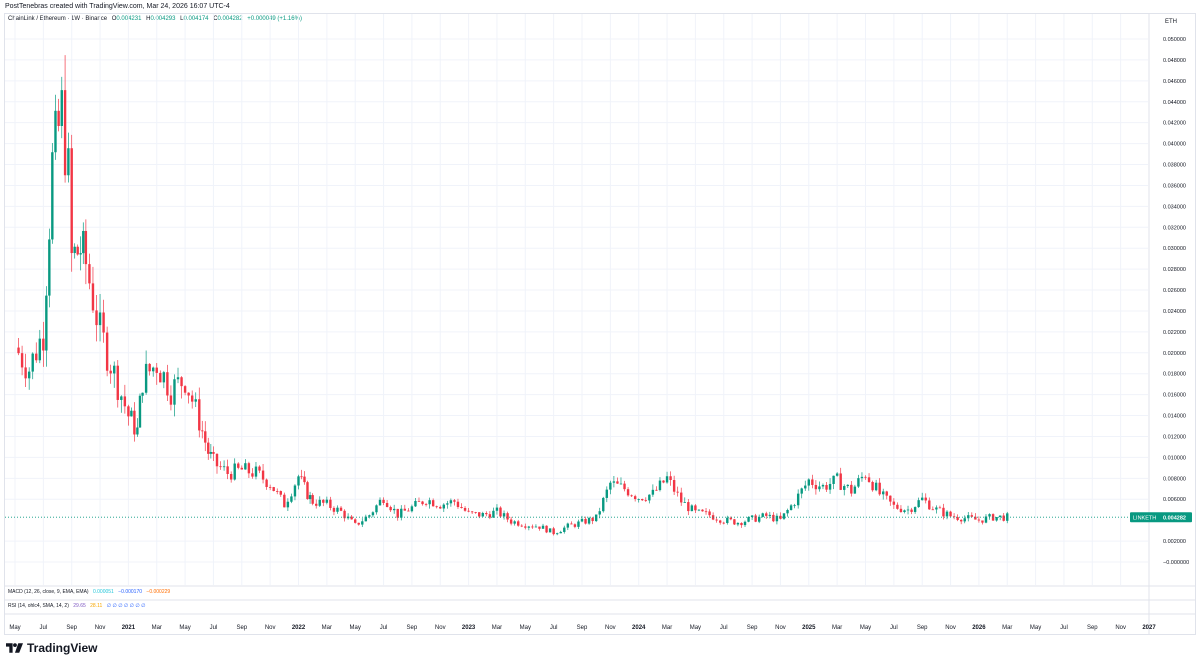 The image size is (1200, 663). What do you see at coordinates (58, 19) in the screenshot?
I see `symbol-title: ChainLink / Ethereum · 1W · Binance` at bounding box center [58, 19].